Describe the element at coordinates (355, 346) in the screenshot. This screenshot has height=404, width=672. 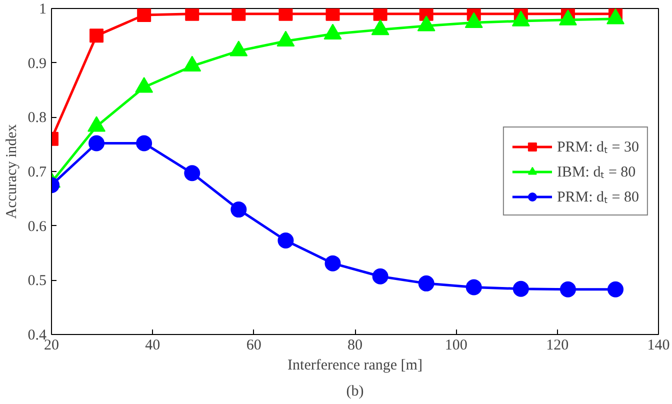
I see `x-tick-label: 80` at that location.